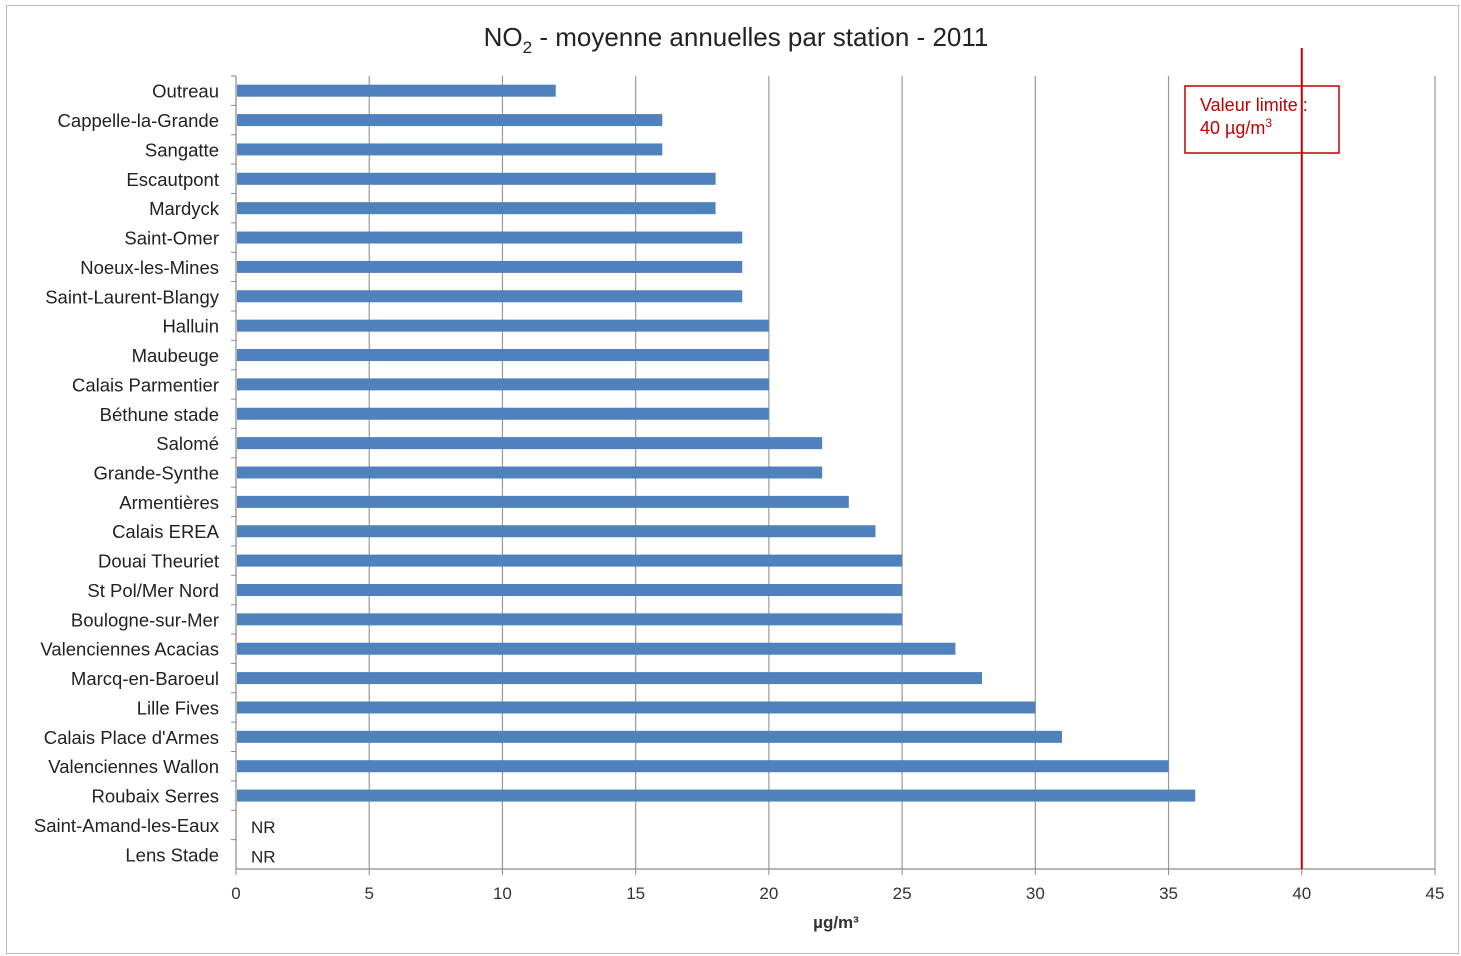 Image resolution: width=1461 pixels, height=956 pixels. What do you see at coordinates (1301, 893) in the screenshot?
I see `x-tick-label-40: 40` at bounding box center [1301, 893].